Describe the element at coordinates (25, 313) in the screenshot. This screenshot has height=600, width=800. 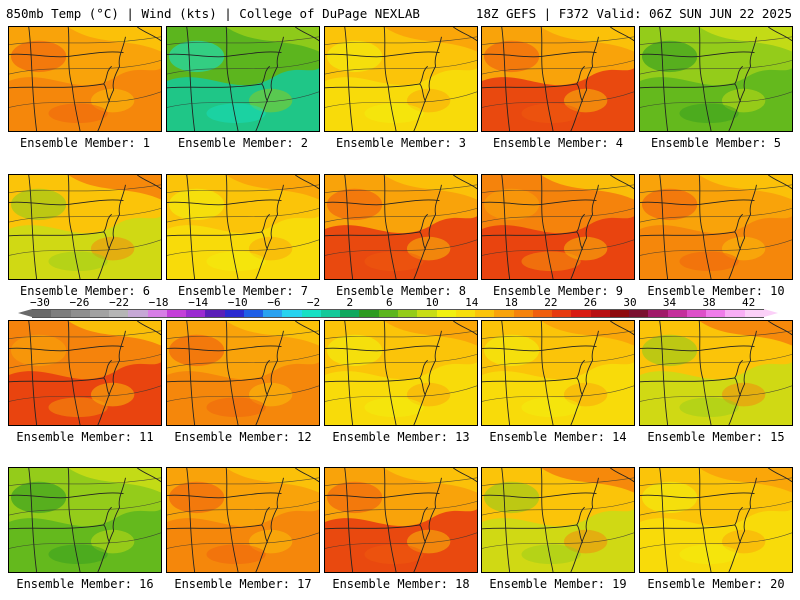
I see `colorbar-arrow-low` at that location.